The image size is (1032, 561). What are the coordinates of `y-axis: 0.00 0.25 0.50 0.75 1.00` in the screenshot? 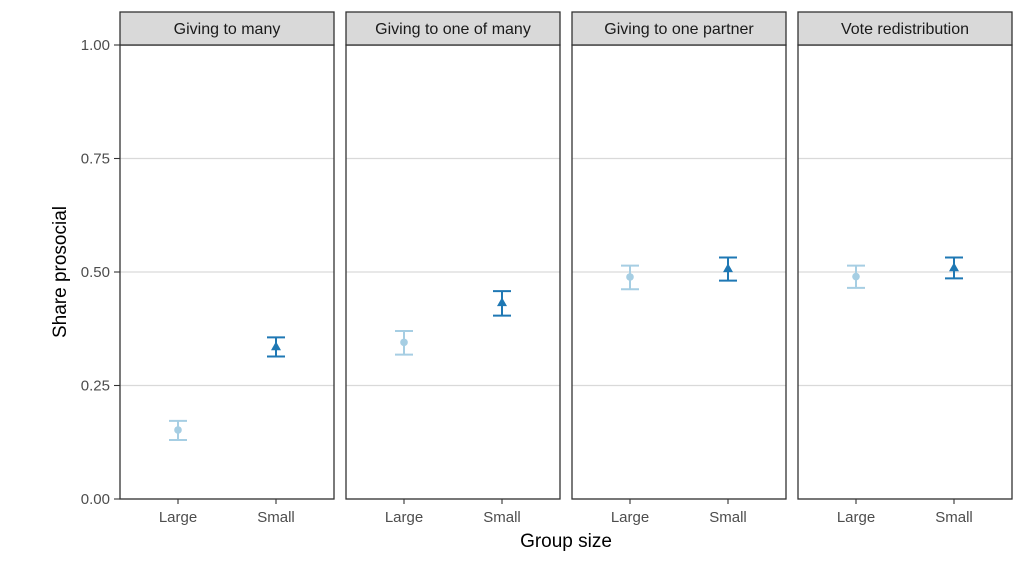 It's located at (100, 272).